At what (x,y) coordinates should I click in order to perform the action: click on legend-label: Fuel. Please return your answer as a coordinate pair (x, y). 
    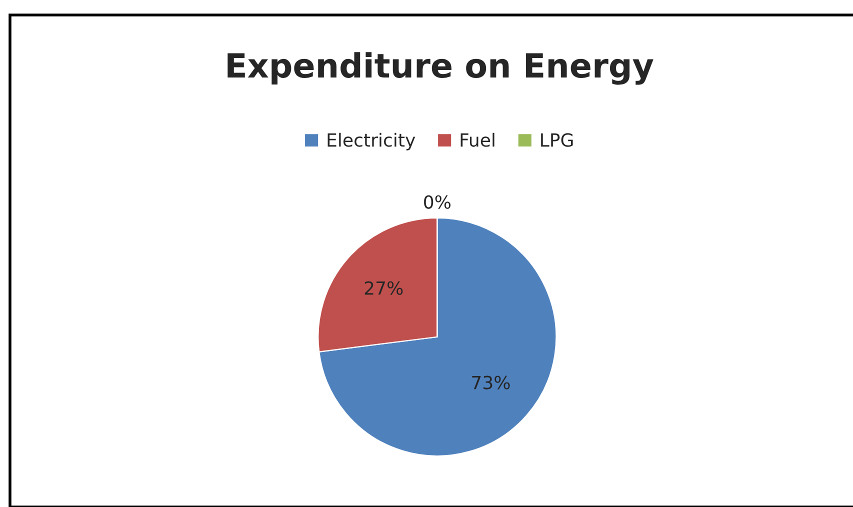
    Looking at the image, I should click on (477, 139).